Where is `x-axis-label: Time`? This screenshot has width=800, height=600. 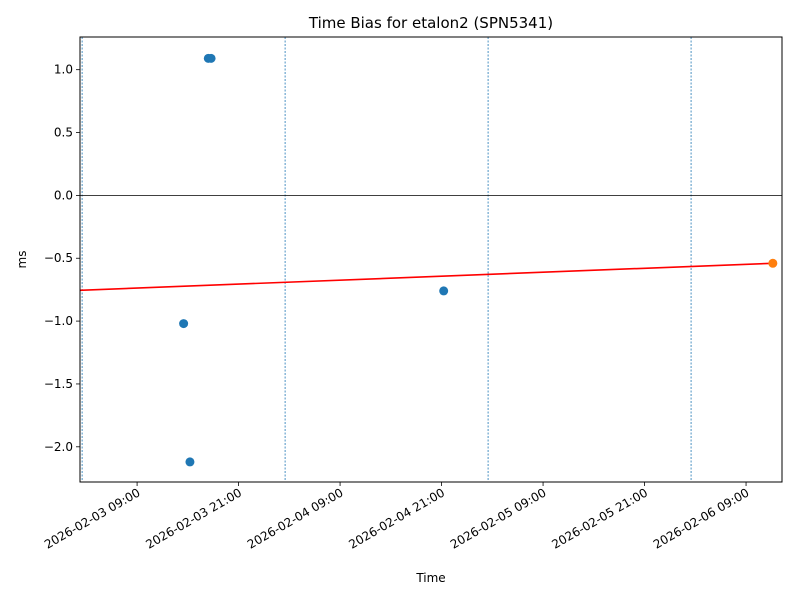 x-axis-label: Time is located at coordinates (430, 578).